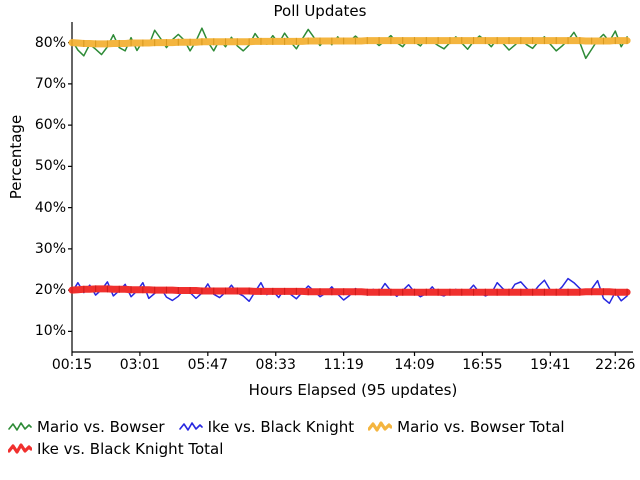 The image size is (640, 480). Describe the element at coordinates (50, 83) in the screenshot. I see `y-tick-text: 70%` at that location.